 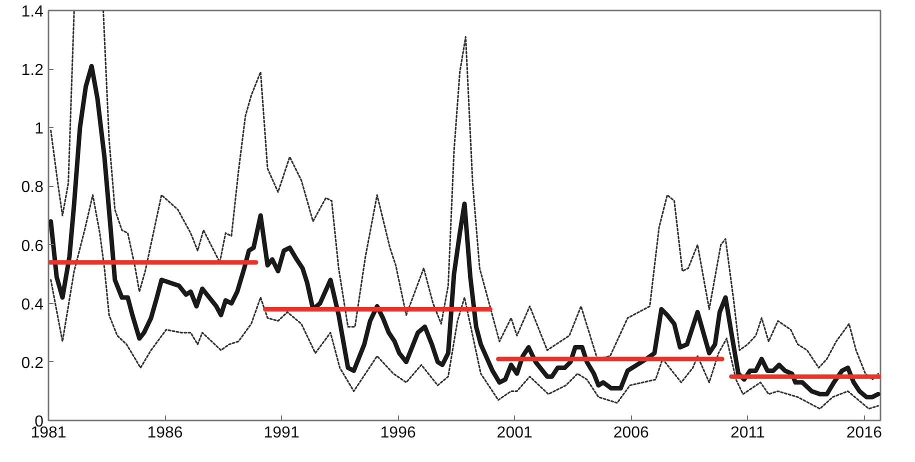 What do you see at coordinates (864, 433) in the screenshot?
I see `x-tick-label: 2016` at bounding box center [864, 433].